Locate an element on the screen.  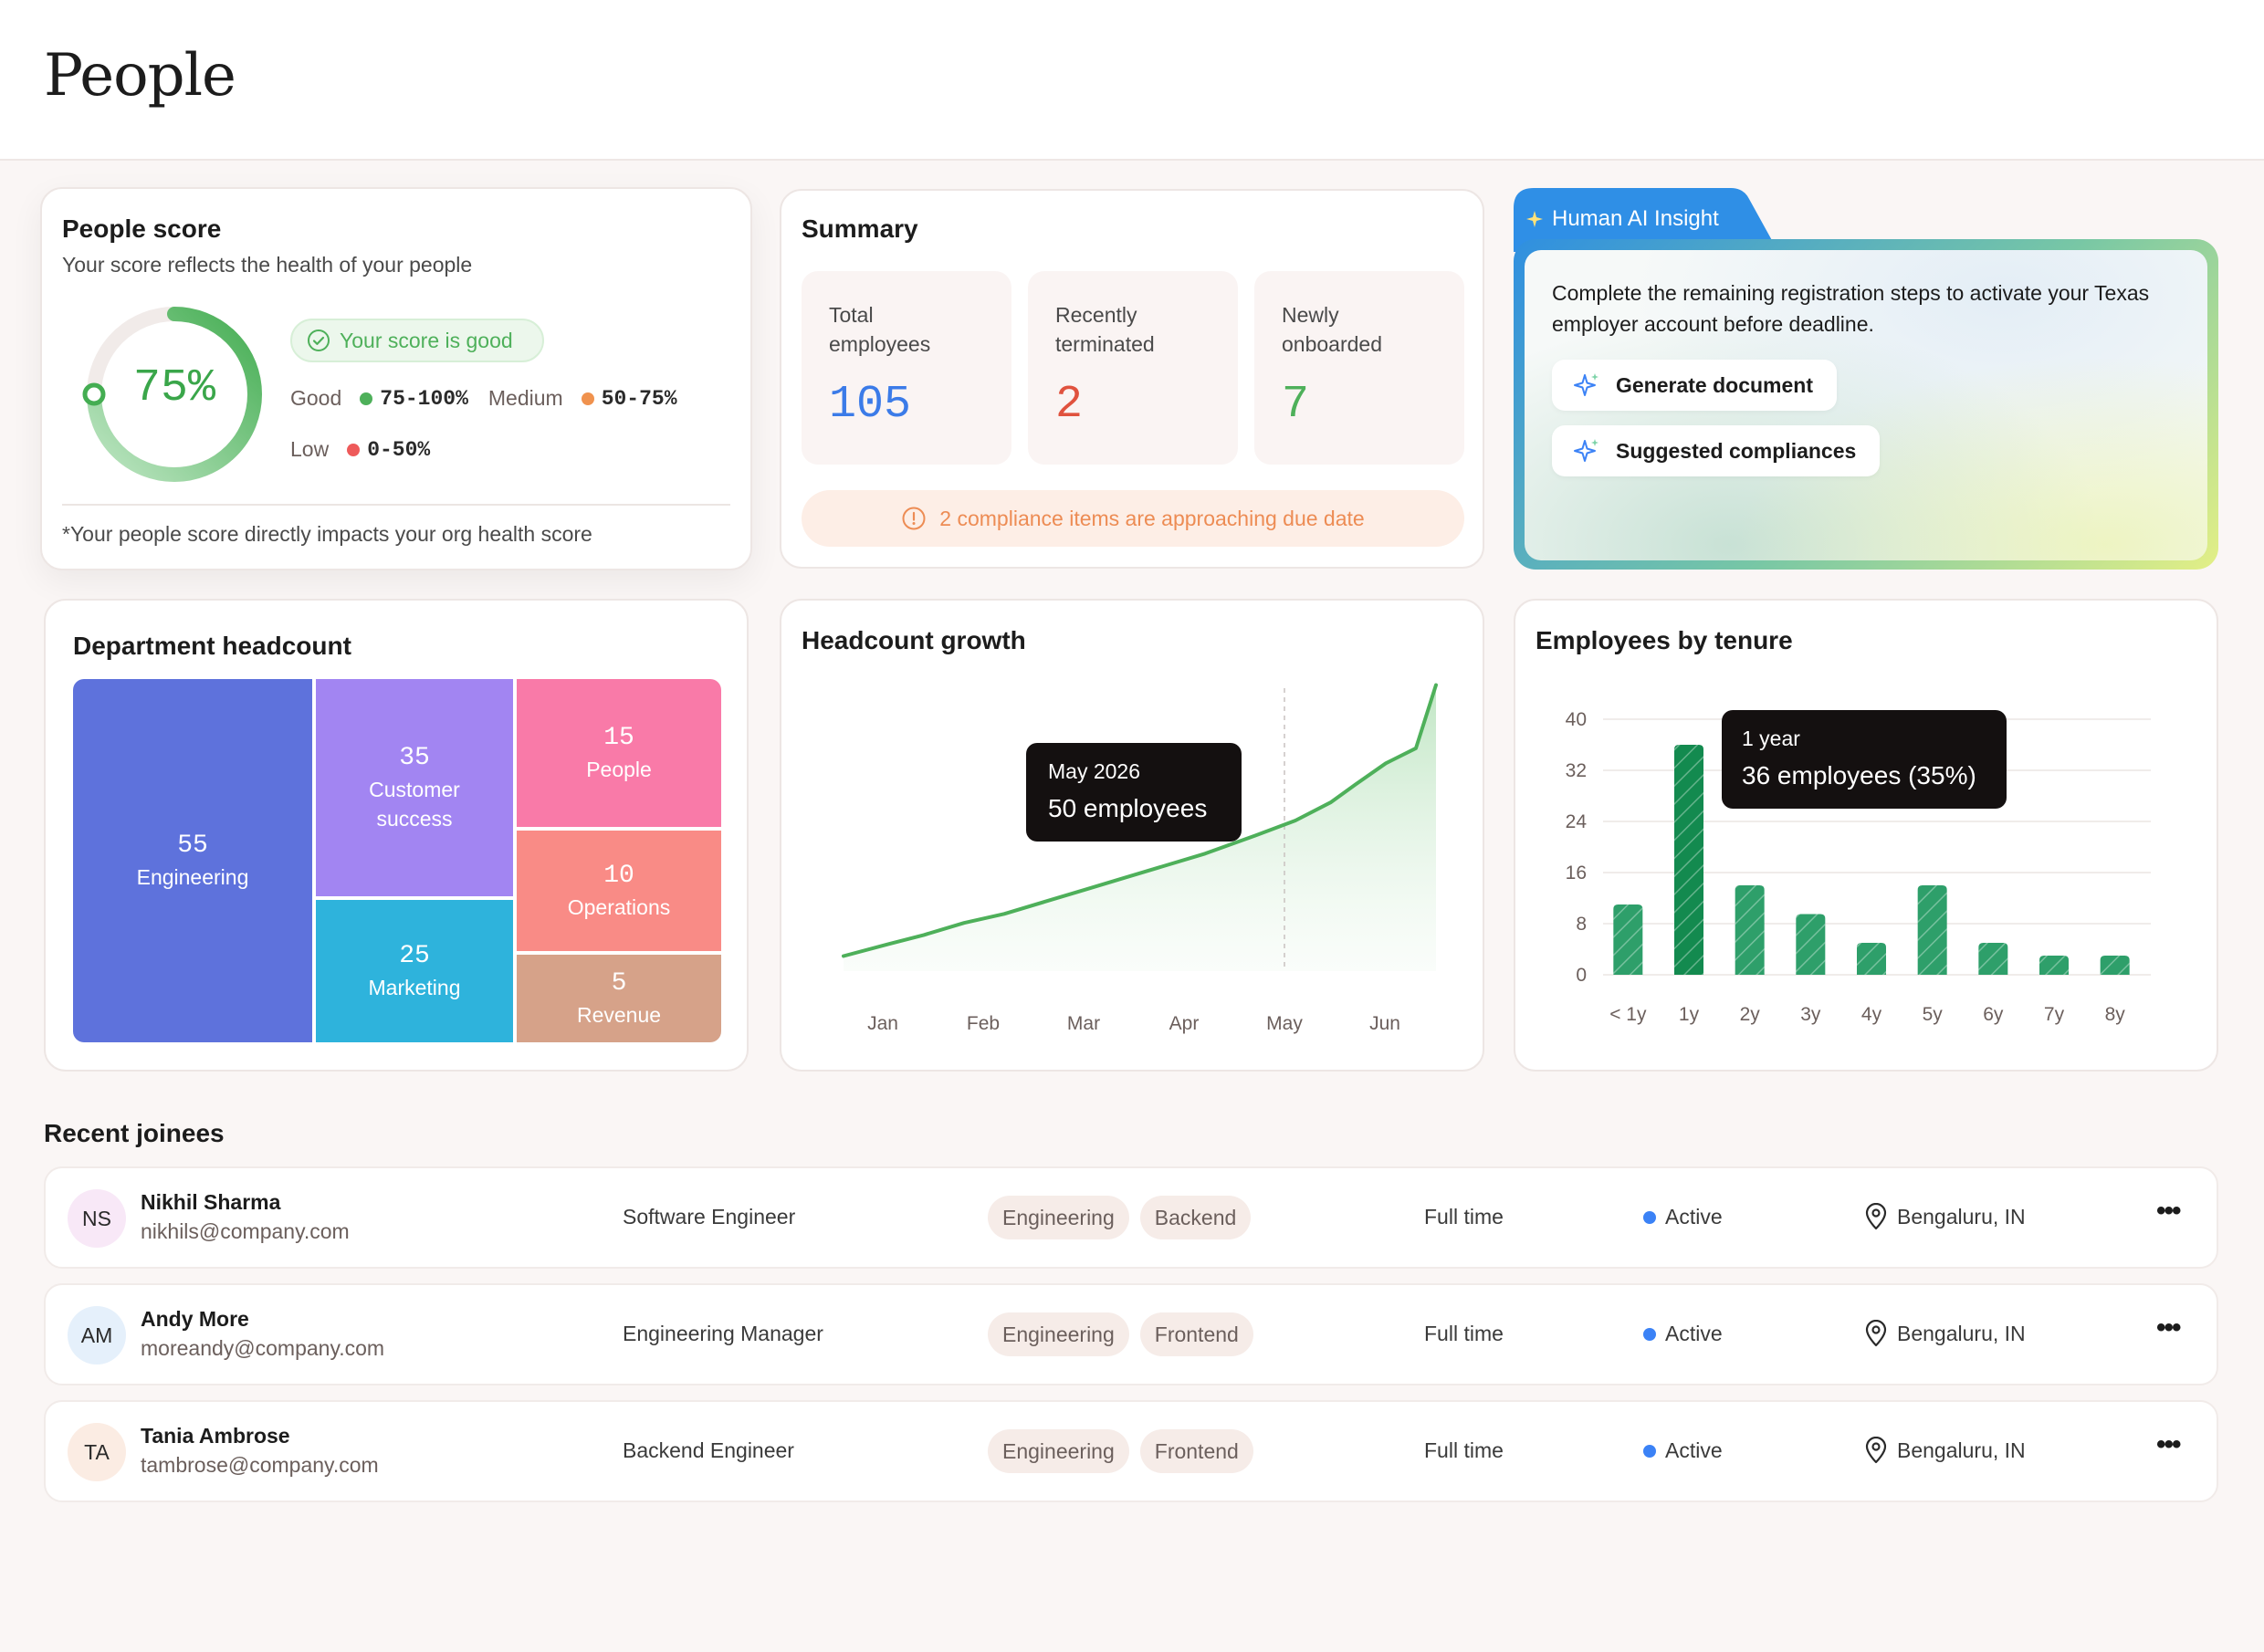
tile-revenue: 5 Revenue is located at coordinates (619, 998).